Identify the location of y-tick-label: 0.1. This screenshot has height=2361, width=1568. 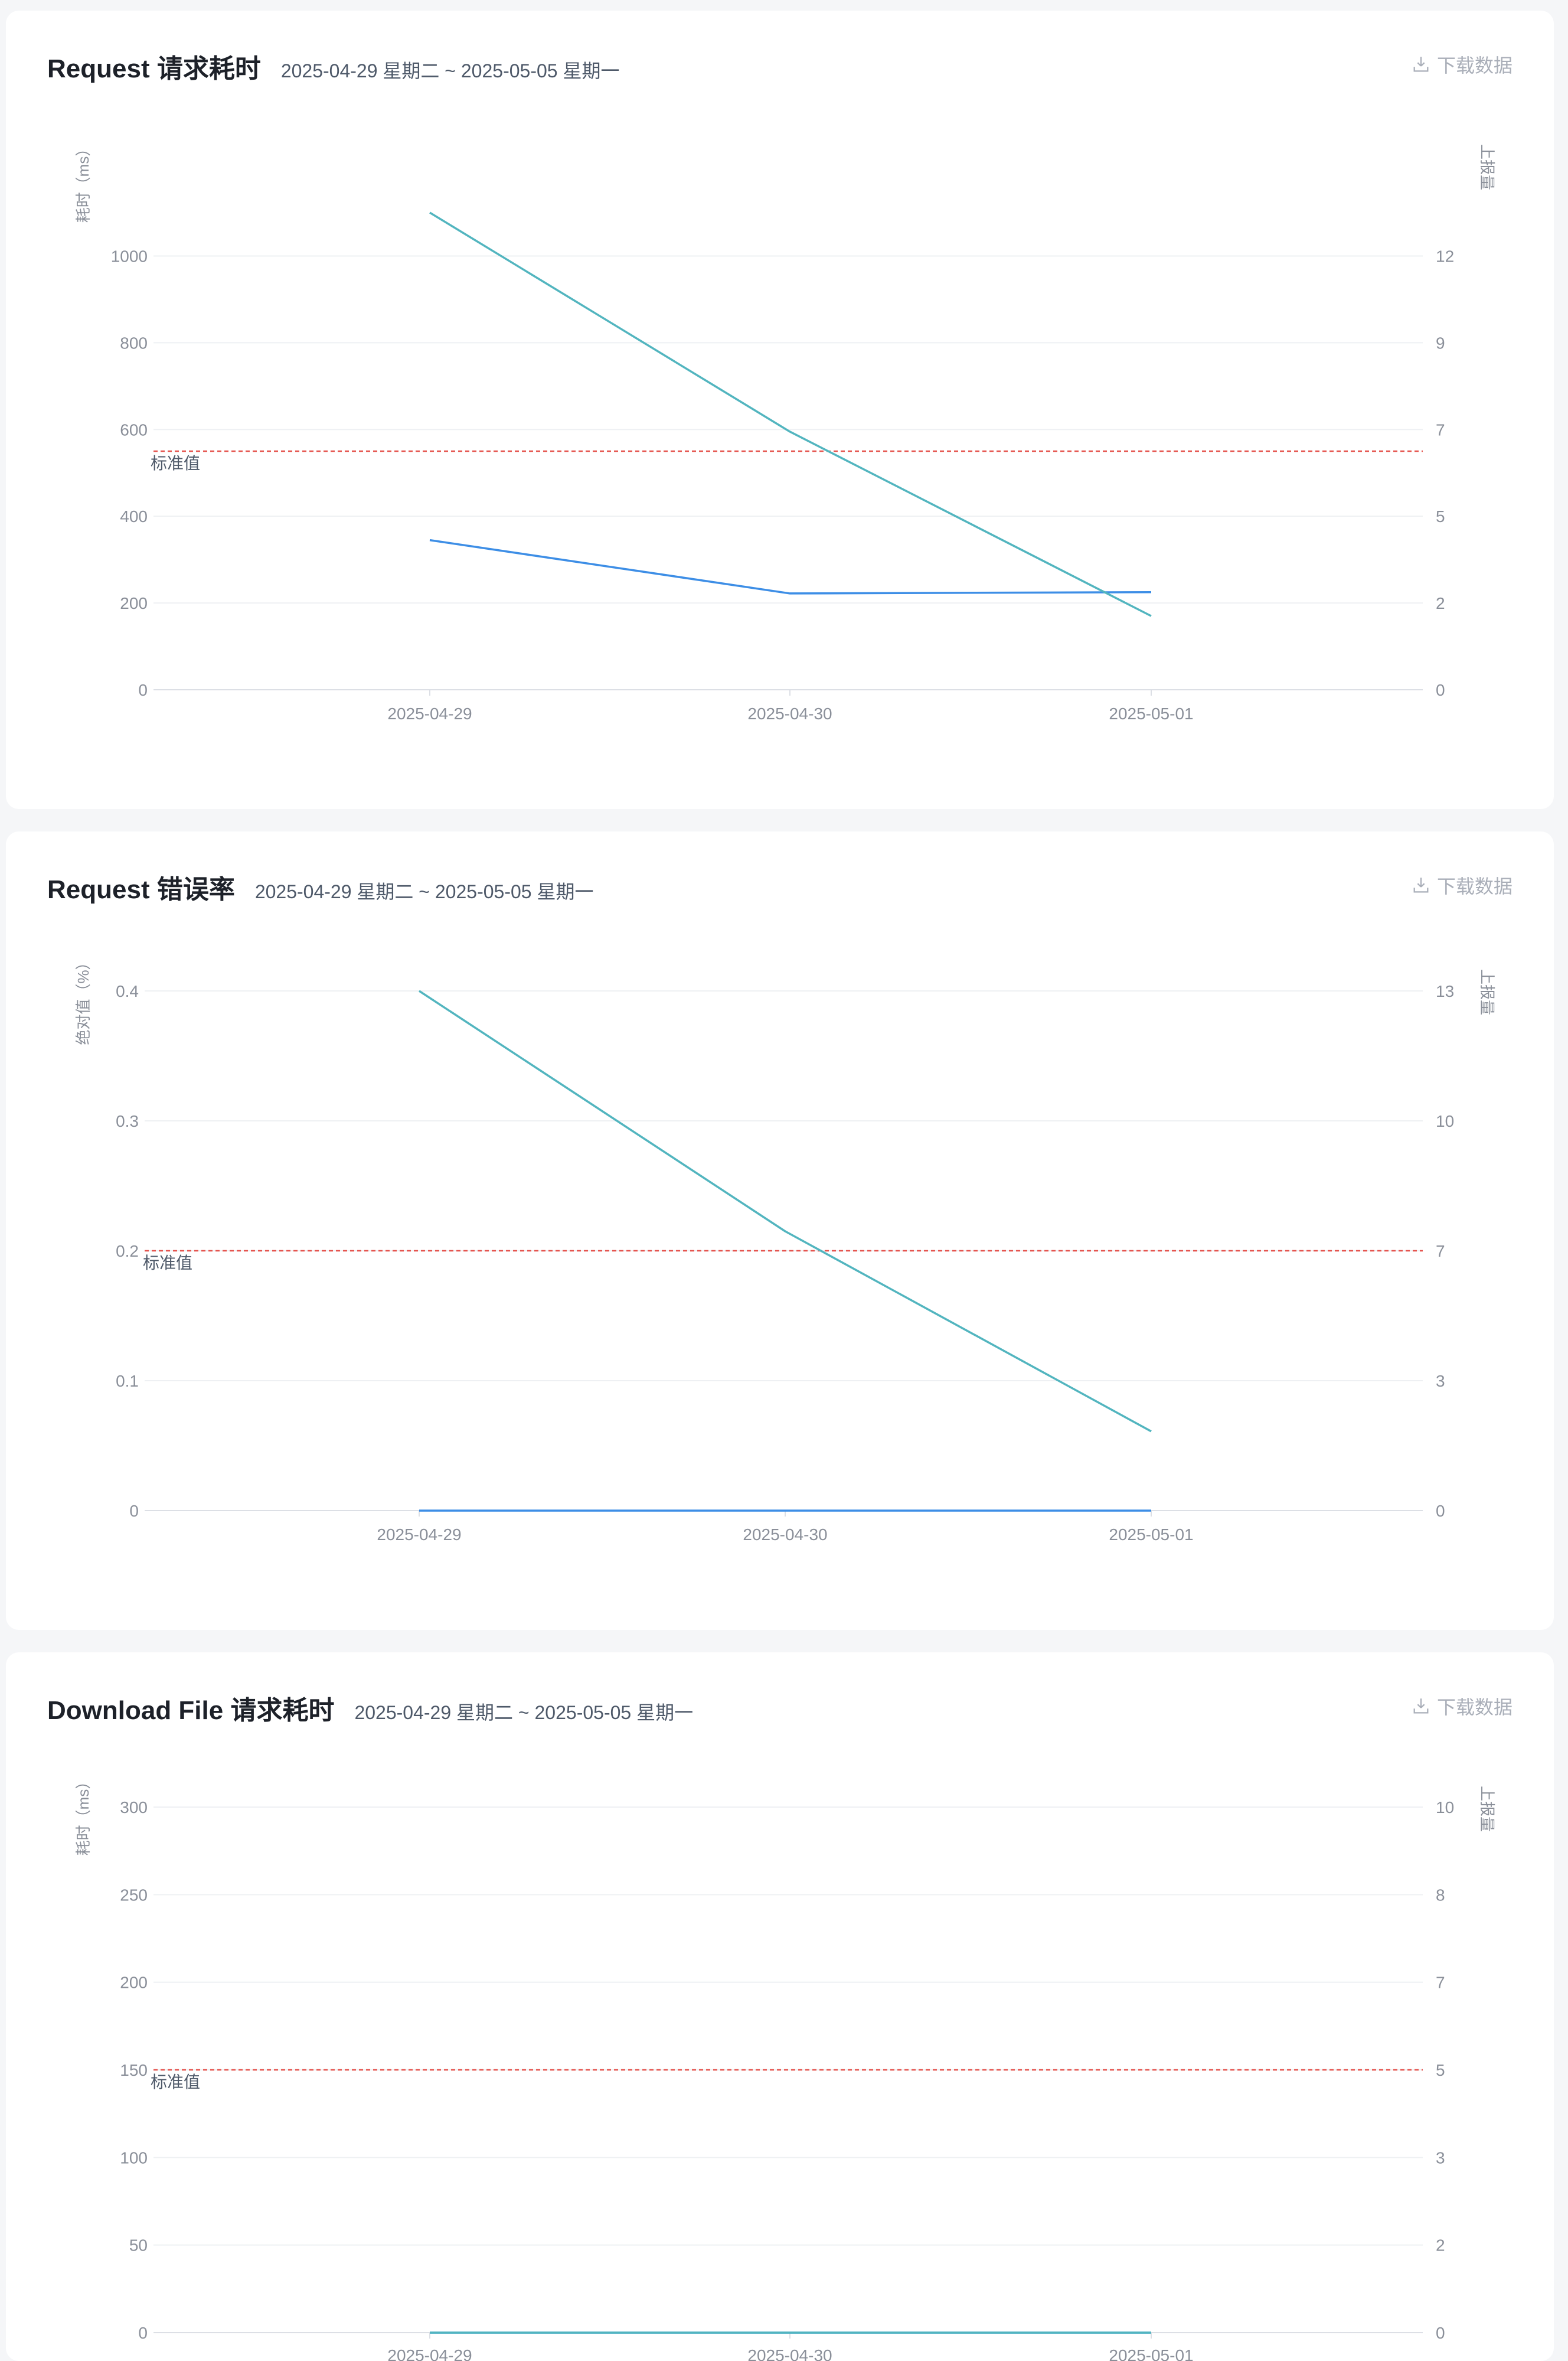
(127, 1381).